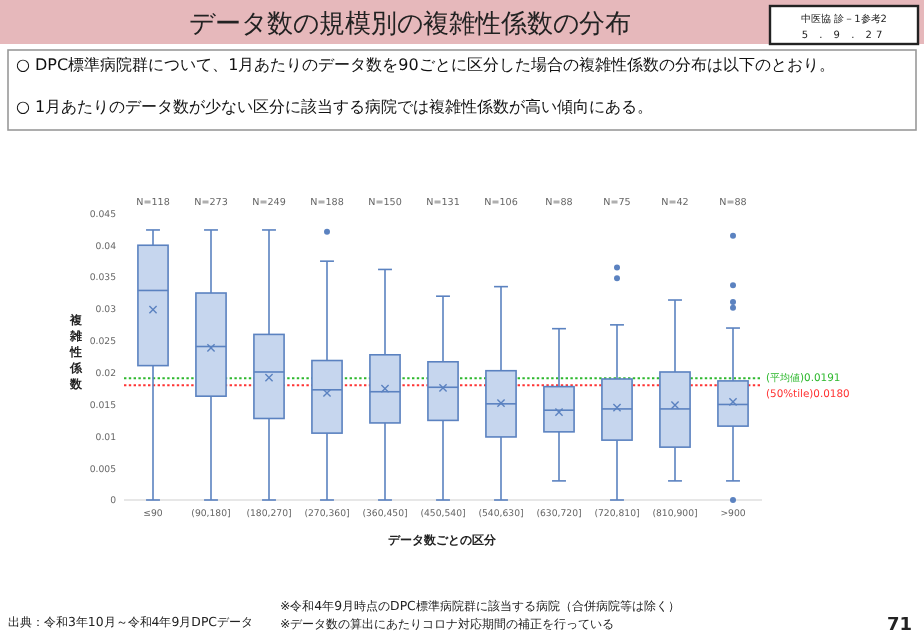 The width and height of the screenshot is (924, 640). What do you see at coordinates (426, 66) in the screenshot?
I see `text: ○ DPC標準病院群について、1月あたりのデータ数を90ごとに区分した場合の複雑性係数の分布は以下のとおり。` at bounding box center [426, 66].